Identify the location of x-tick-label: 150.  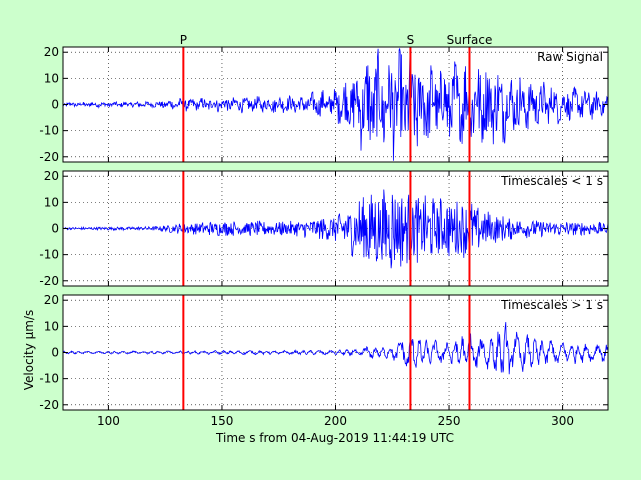
(222, 421).